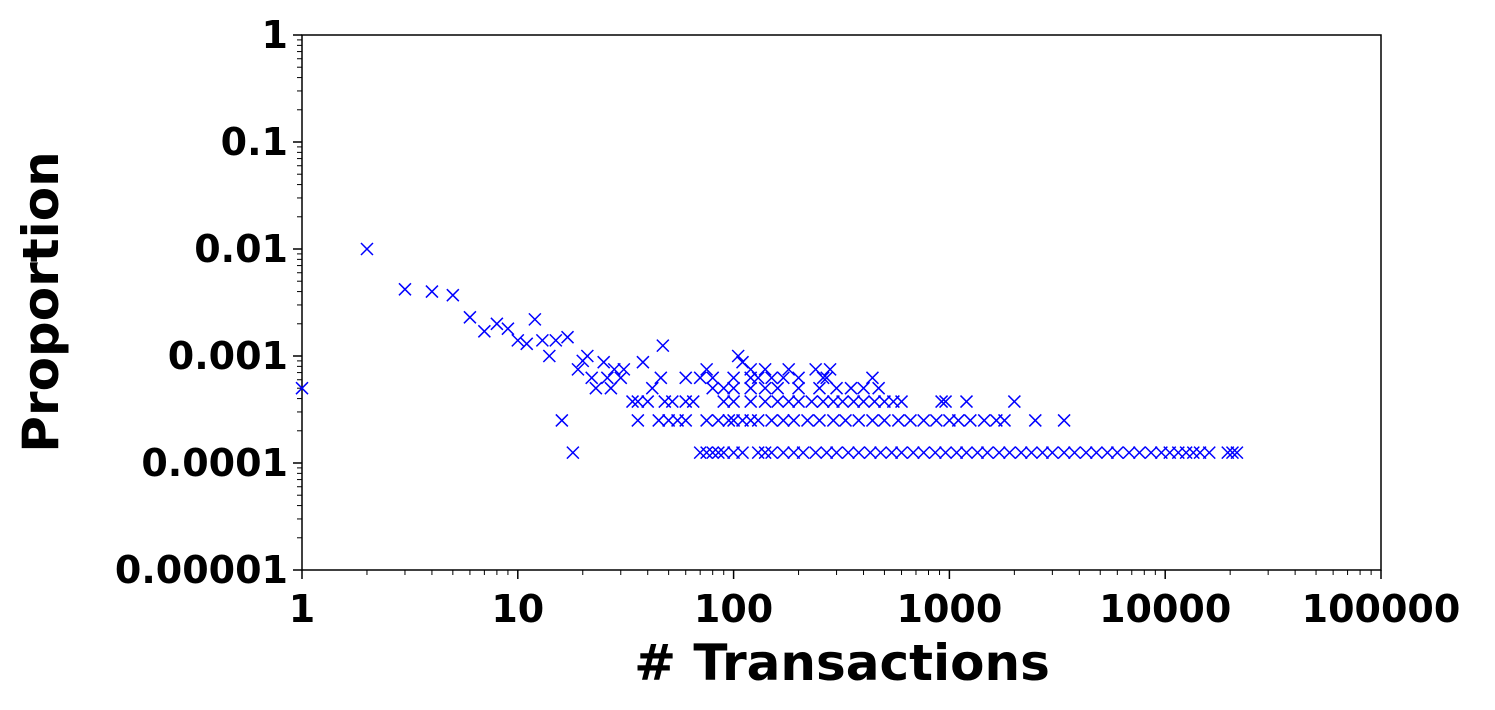 The height and width of the screenshot is (710, 1495). I want to click on y-tick-label: 0.1, so click(254, 142).